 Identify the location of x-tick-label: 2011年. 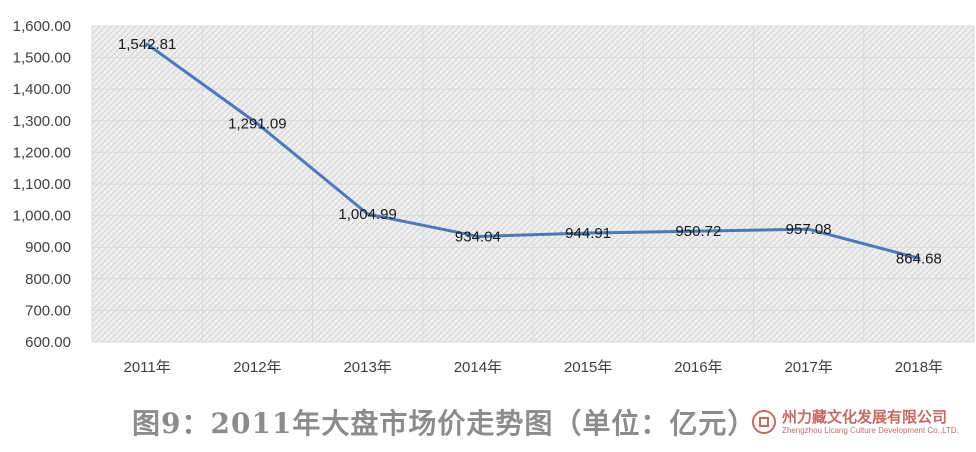
(146, 367).